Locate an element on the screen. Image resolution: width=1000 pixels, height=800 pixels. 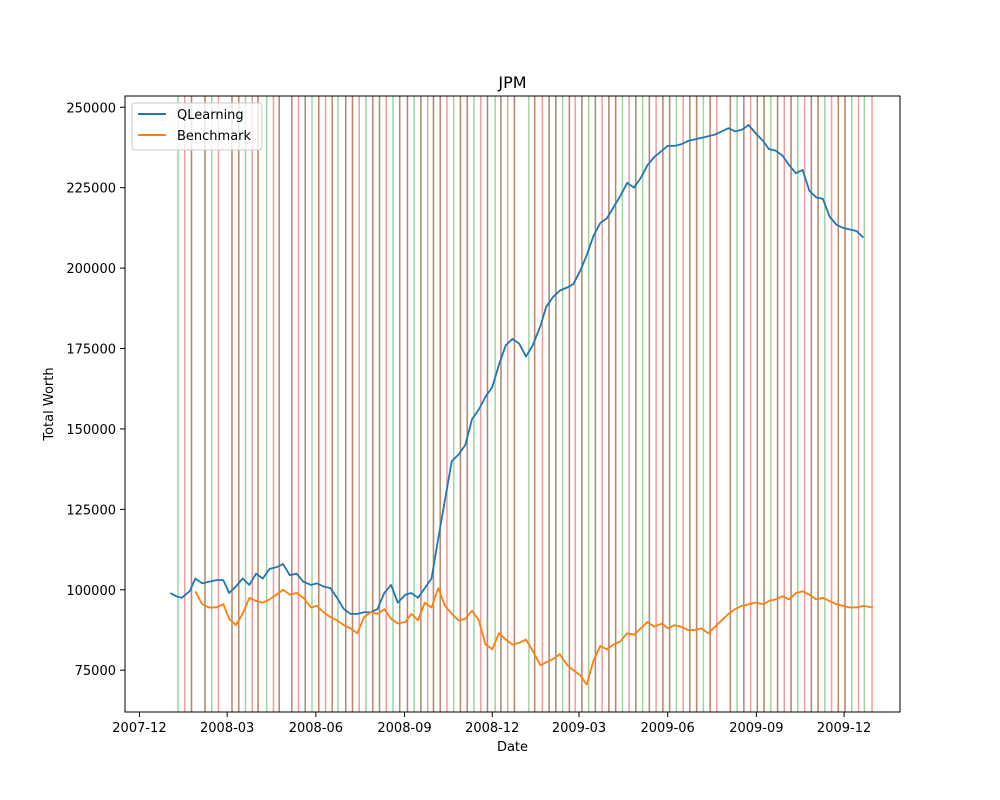
y-tick-label: 200000 is located at coordinates (91, 269).